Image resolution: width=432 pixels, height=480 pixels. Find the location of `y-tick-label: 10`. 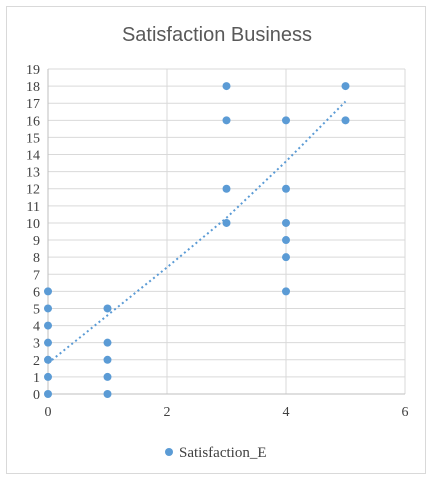

y-tick-label: 10 is located at coordinates (33, 224).